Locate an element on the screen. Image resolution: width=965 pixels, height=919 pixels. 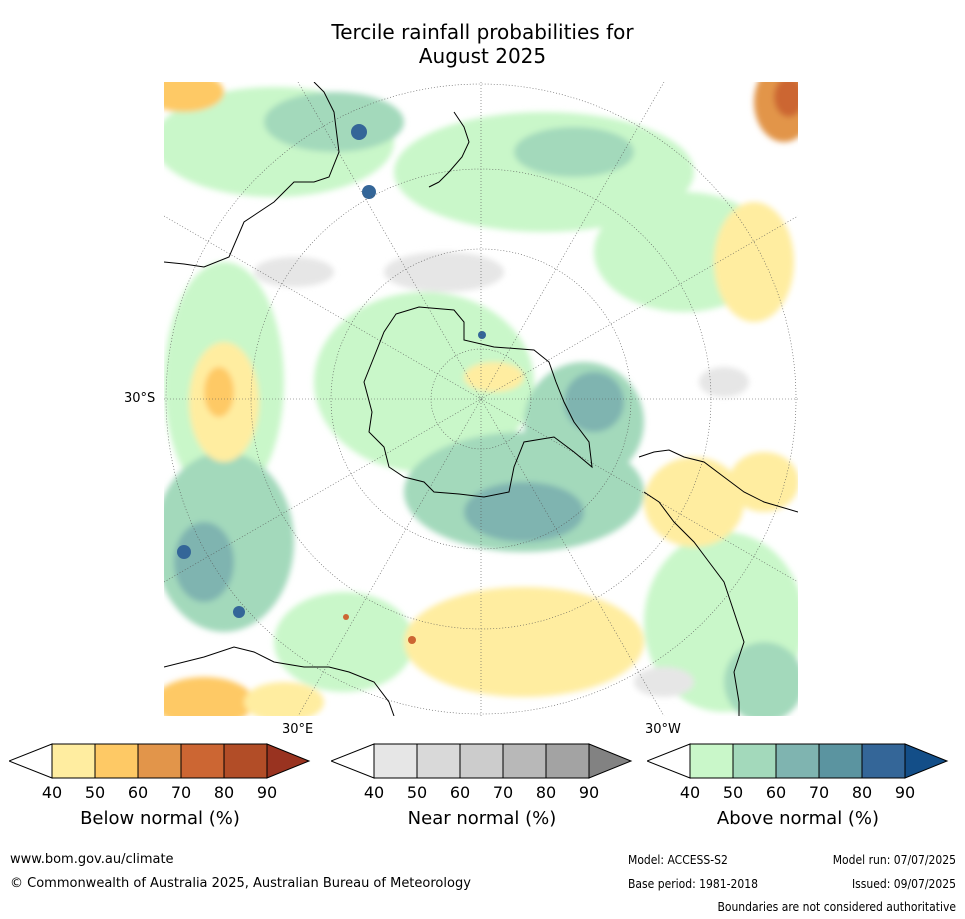
title-line-2: August 2025 is located at coordinates (482, 56).